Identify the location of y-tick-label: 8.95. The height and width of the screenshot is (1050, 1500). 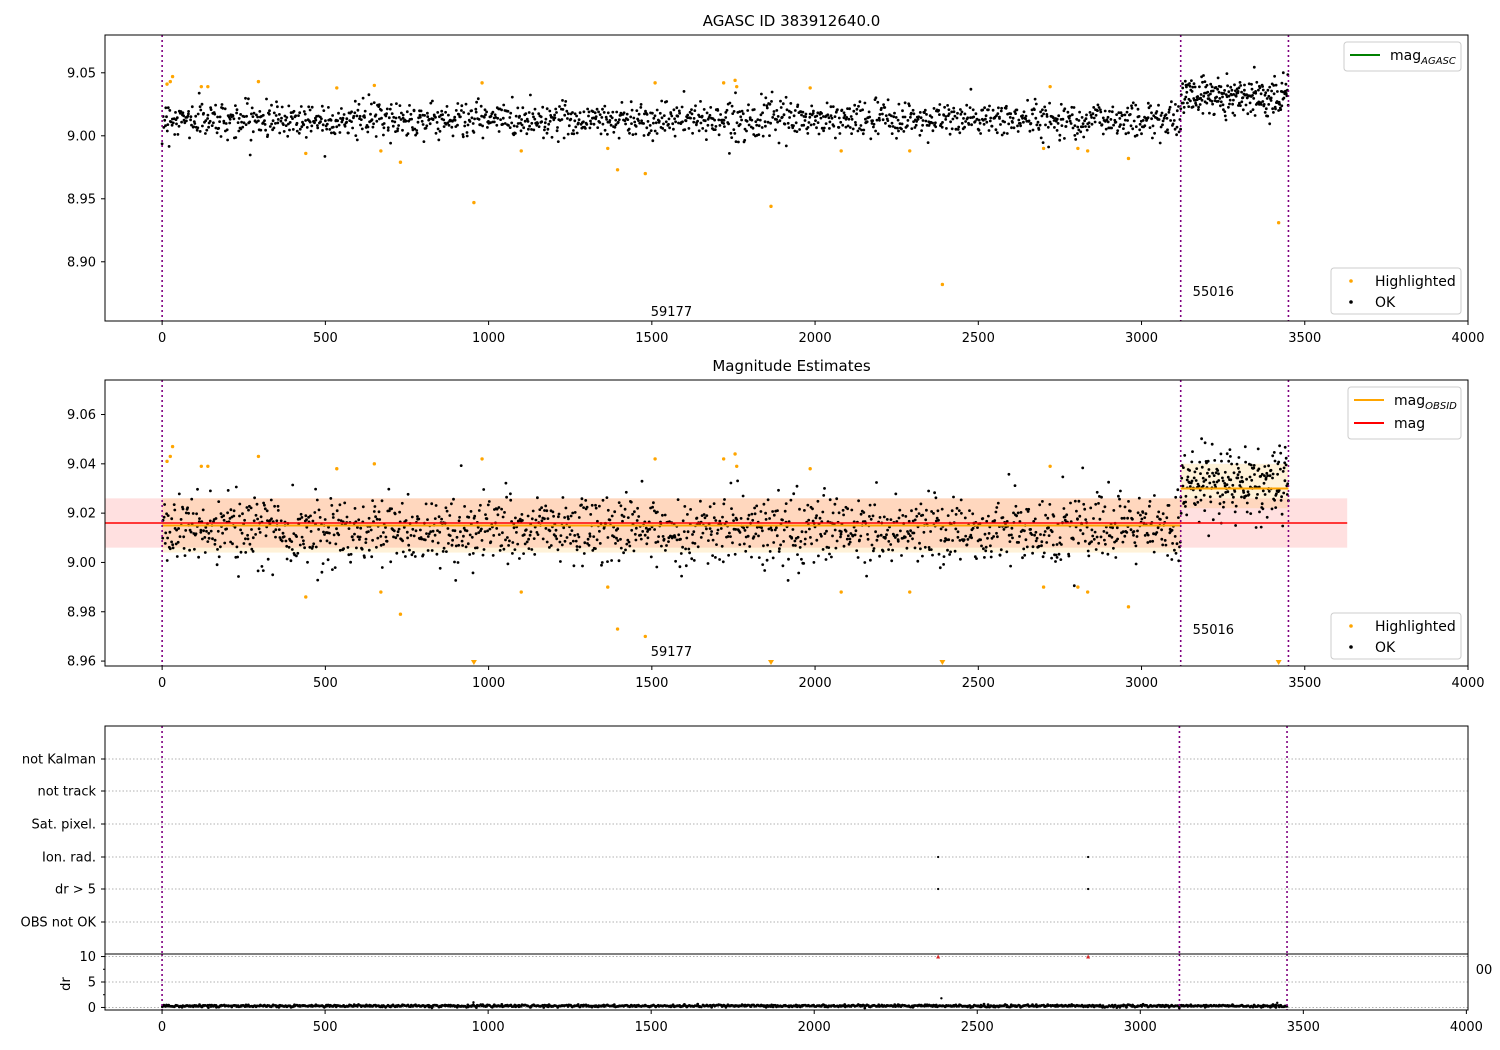
(81, 199).